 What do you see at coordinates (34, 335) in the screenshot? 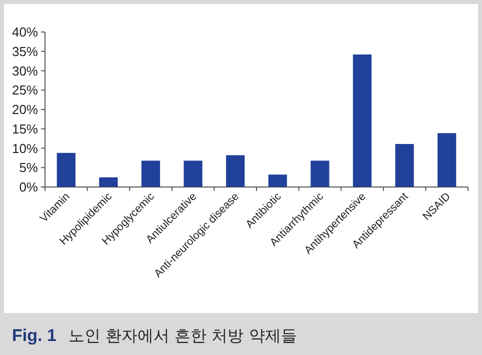
I see `annotation: Fig. 1` at bounding box center [34, 335].